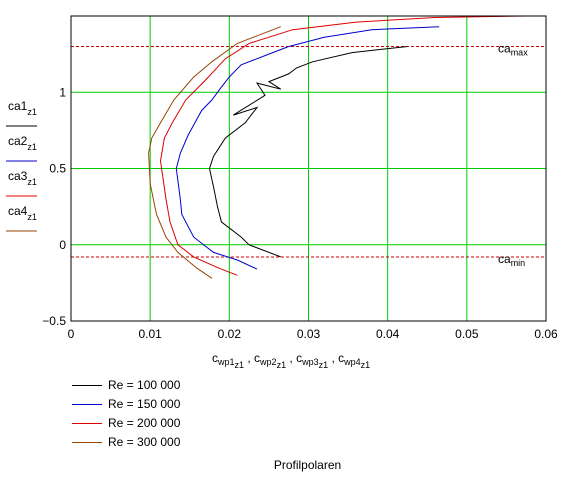 Image resolution: width=572 pixels, height=477 pixels. Describe the element at coordinates (22, 143) in the screenshot. I see `y-axis-label-2: ca2z1` at that location.